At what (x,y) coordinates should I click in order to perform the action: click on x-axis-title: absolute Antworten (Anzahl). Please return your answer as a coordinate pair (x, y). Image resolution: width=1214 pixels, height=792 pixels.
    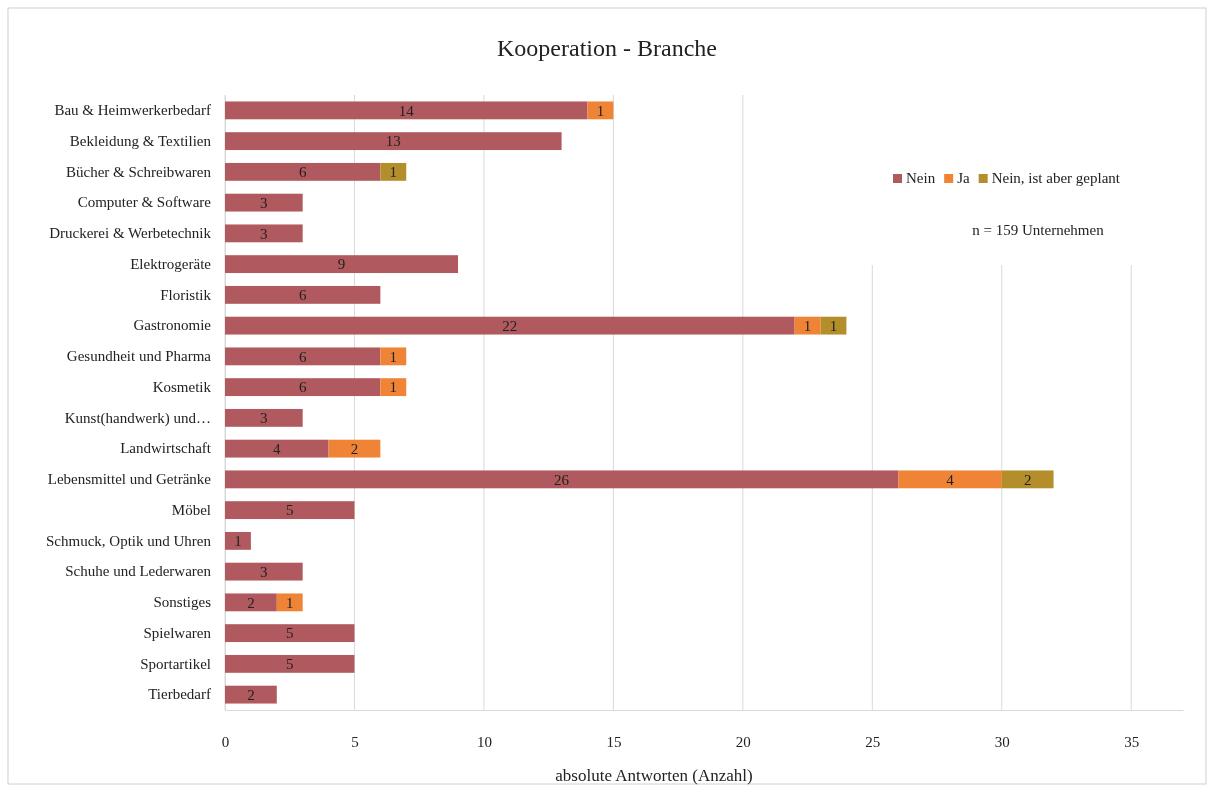
    Looking at the image, I should click on (654, 775).